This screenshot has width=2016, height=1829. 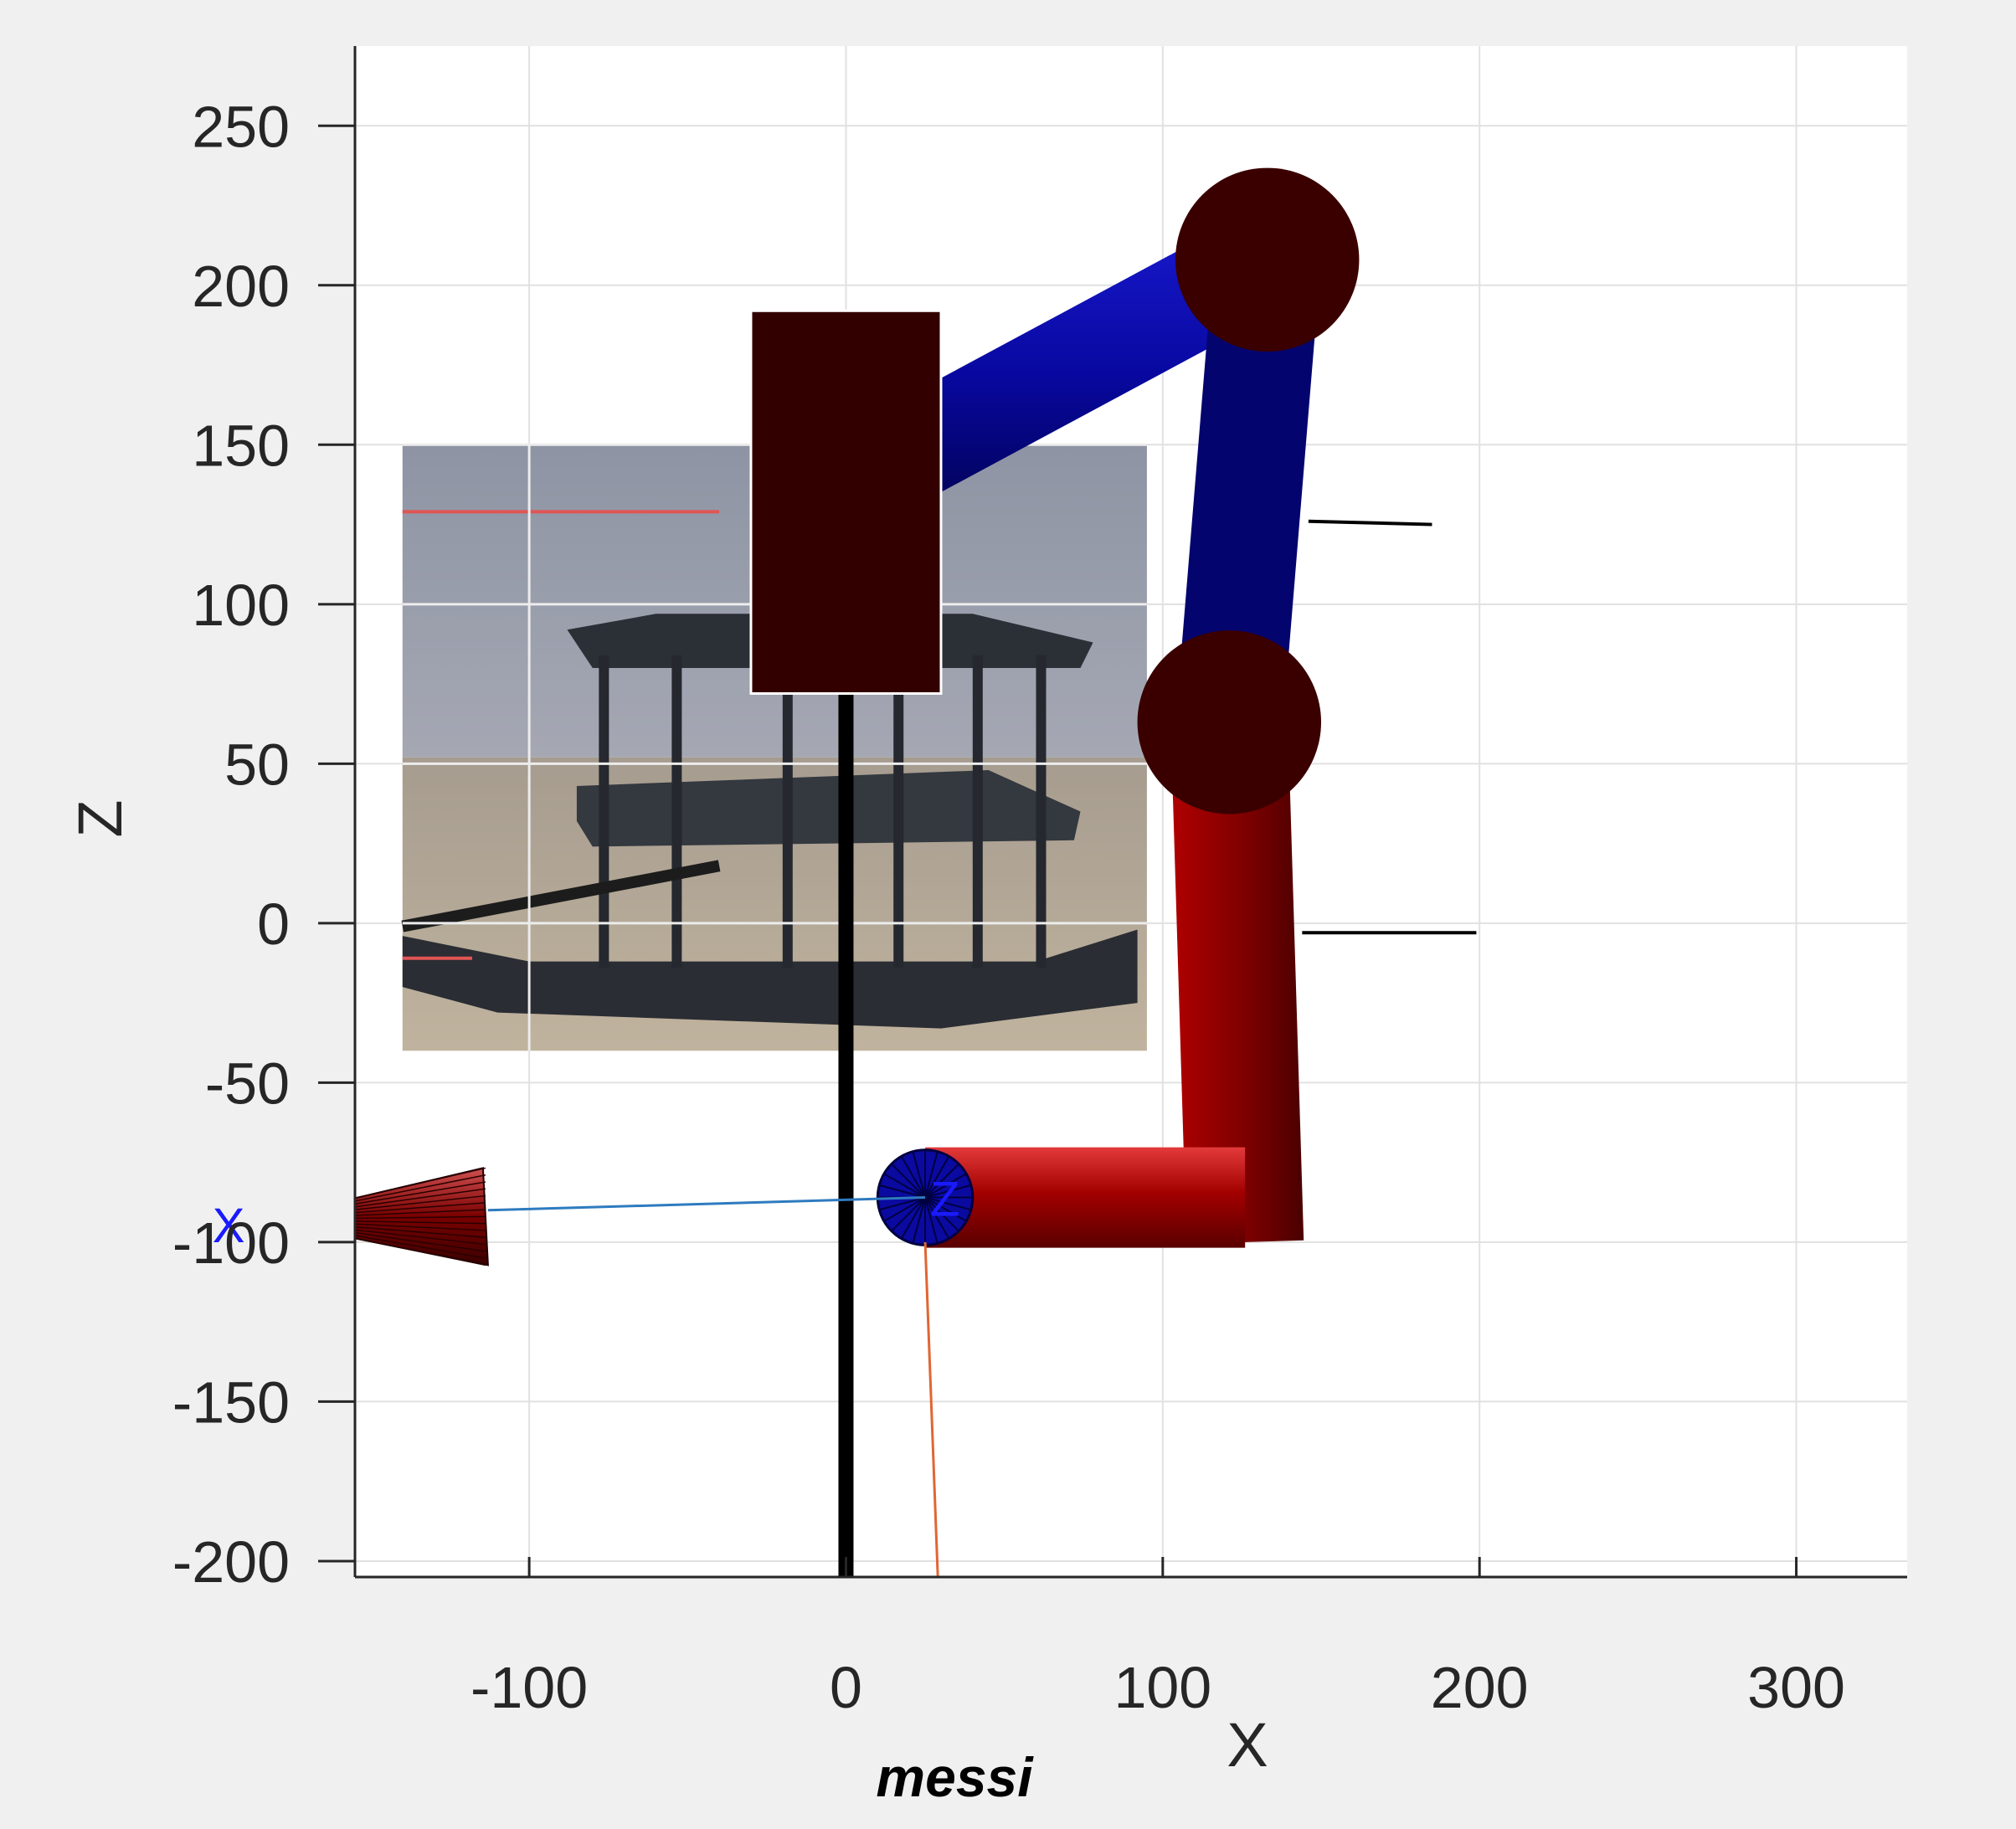 I want to click on y-axis-label: Z, so click(x=100, y=818).